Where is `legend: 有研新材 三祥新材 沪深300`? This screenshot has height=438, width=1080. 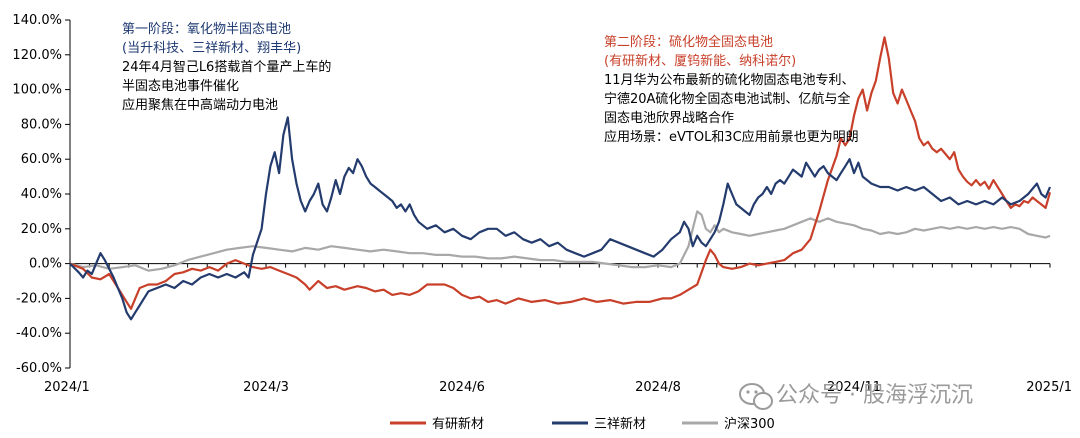 legend: 有研新材 三祥新材 沪深300 is located at coordinates (582, 424).